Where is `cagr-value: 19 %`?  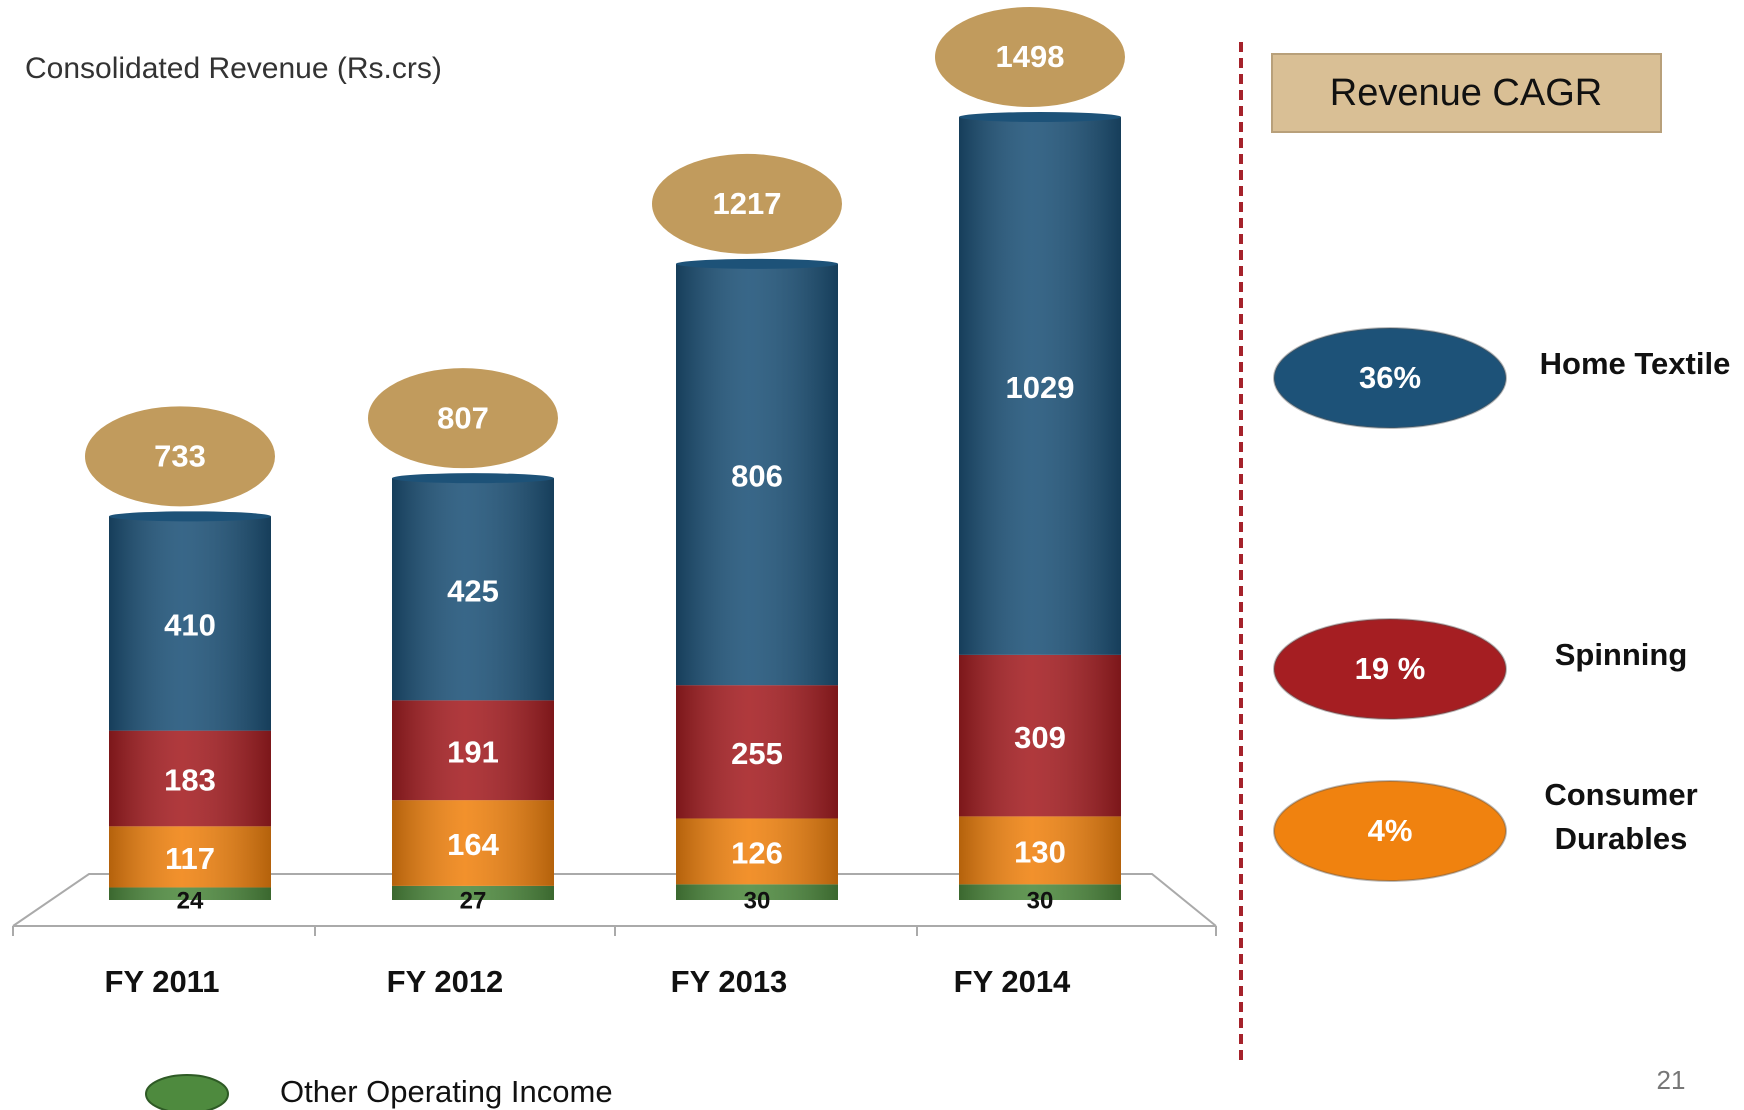
cagr-value: 19 % is located at coordinates (1390, 668).